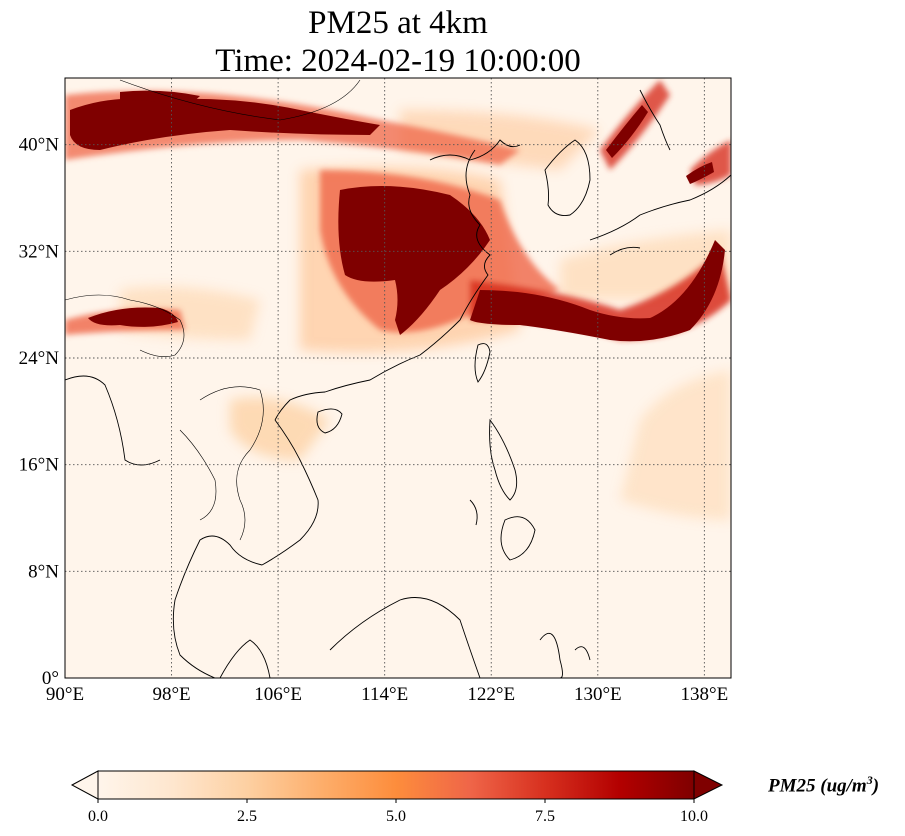 The image size is (905, 836). What do you see at coordinates (65, 694) in the screenshot?
I see `lon-tick-label: 90°E` at bounding box center [65, 694].